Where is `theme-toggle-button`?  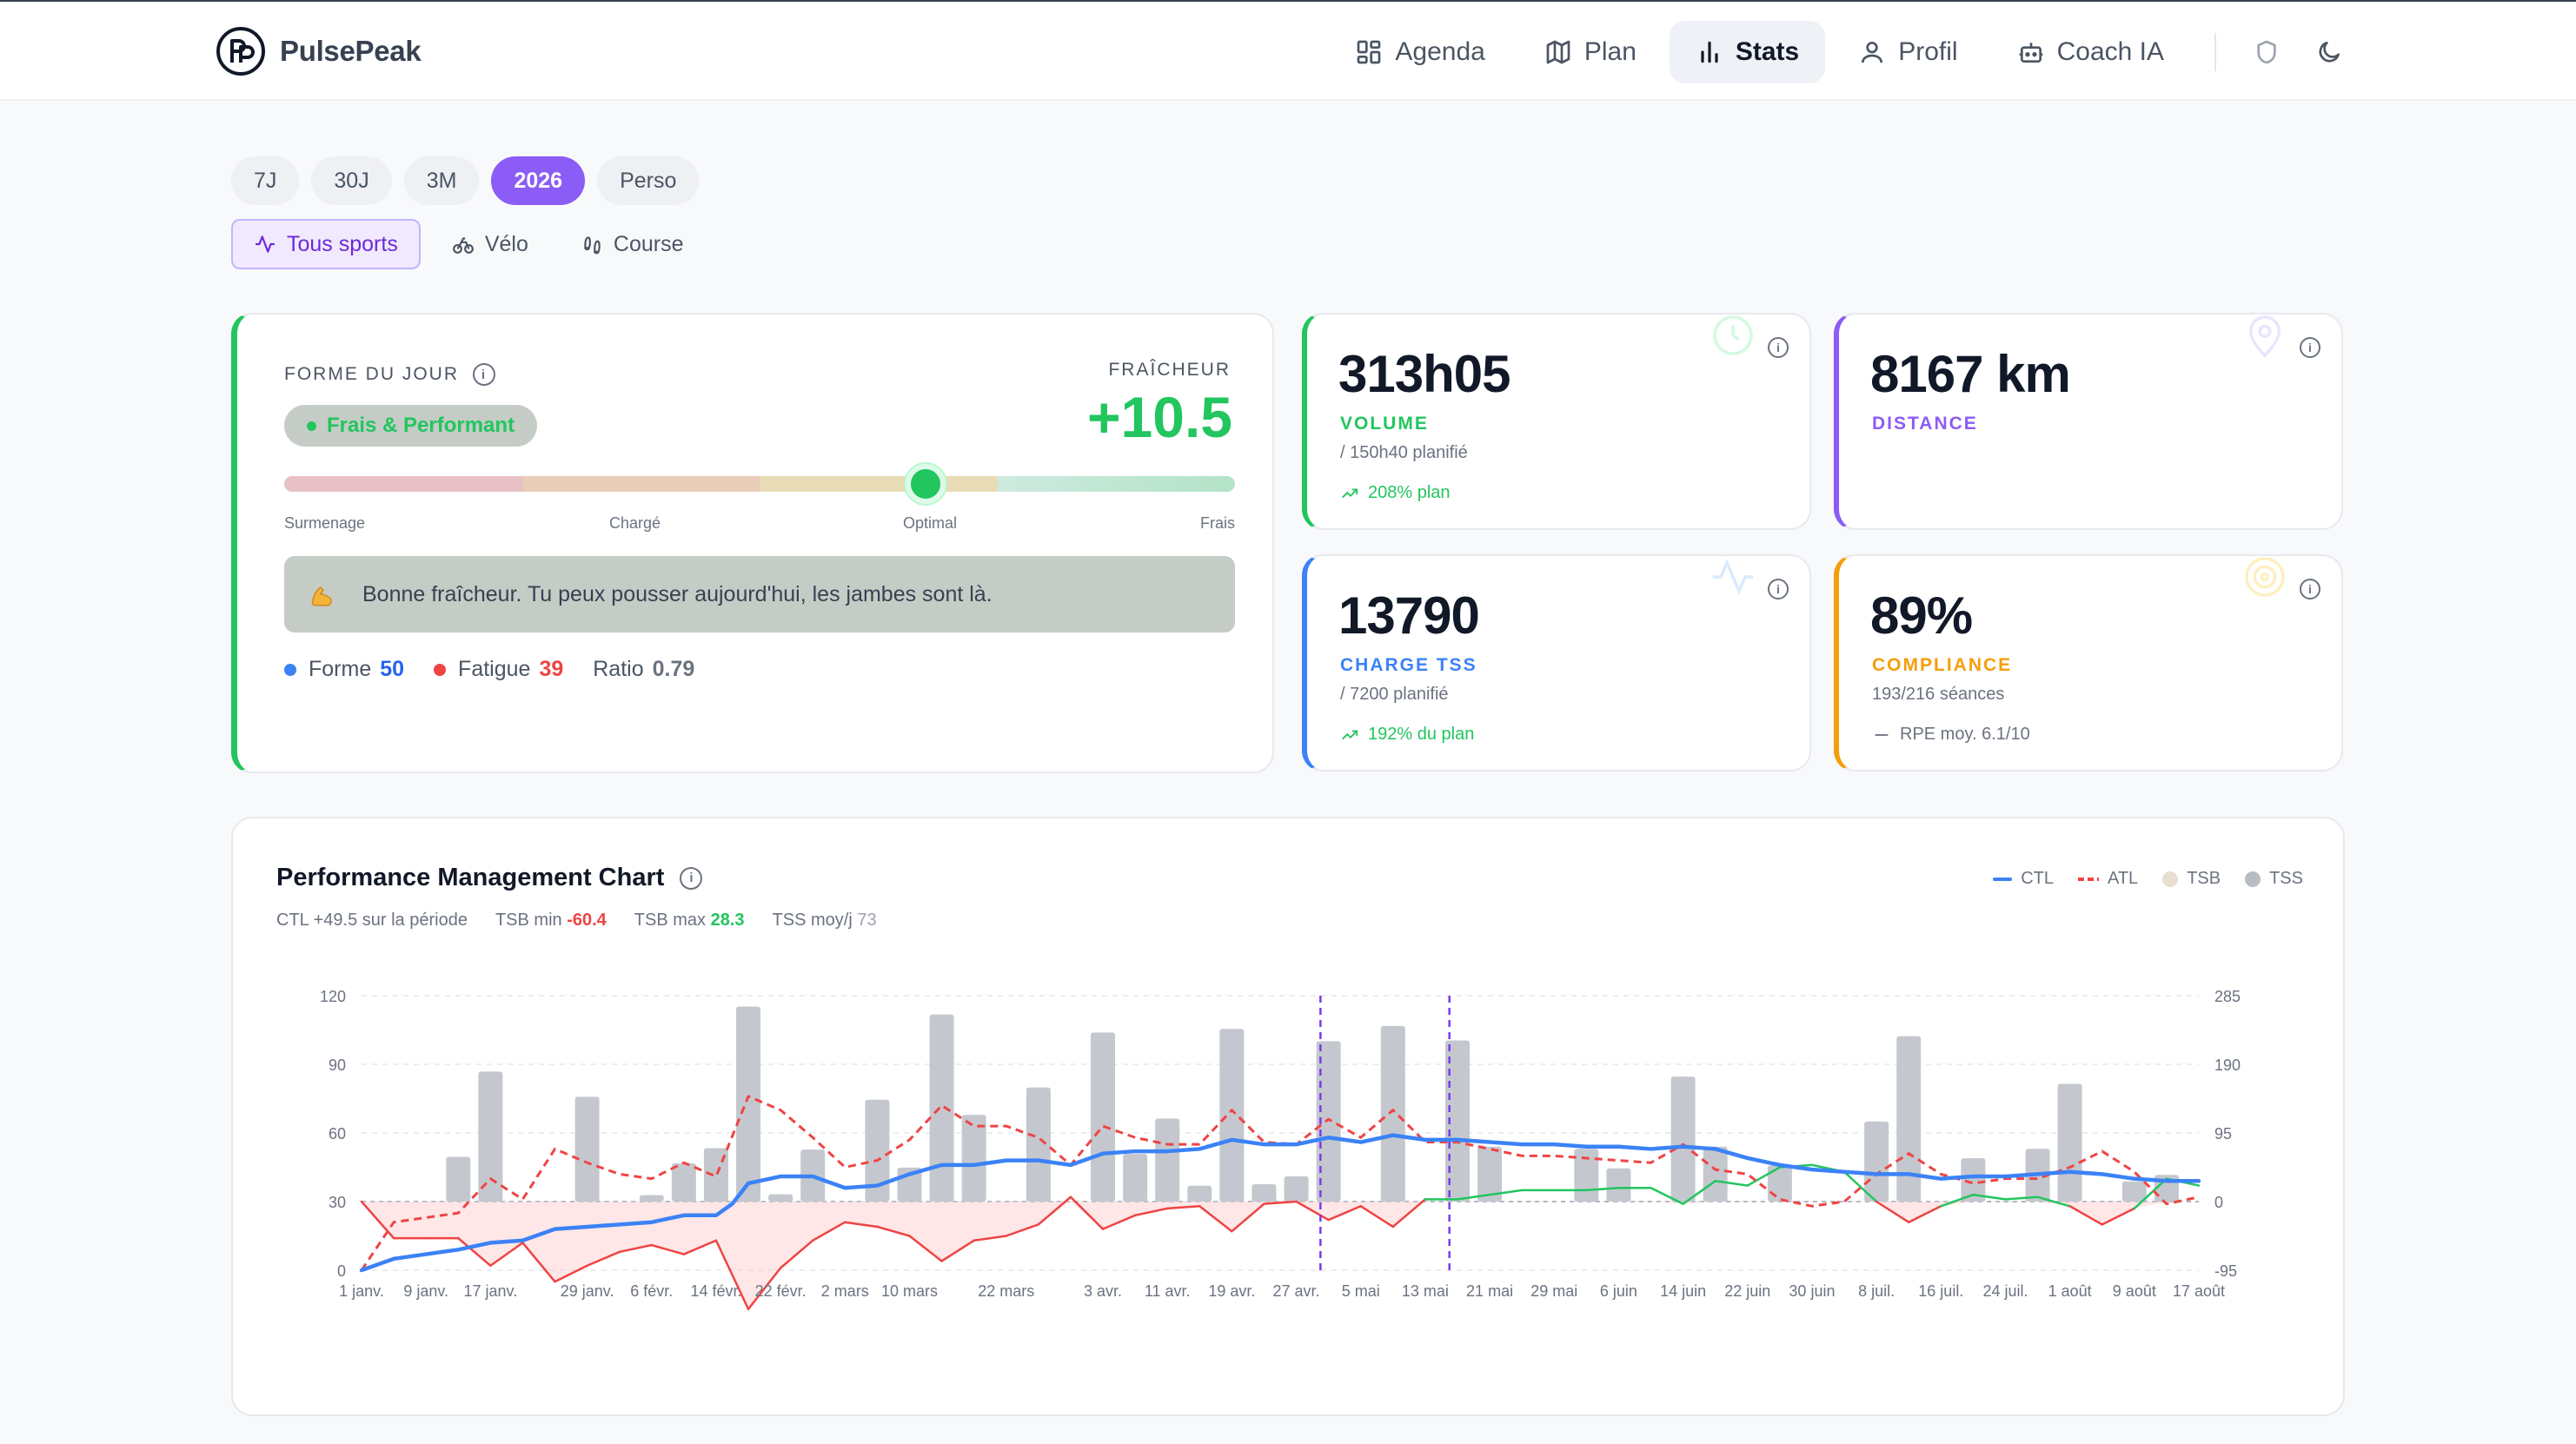 theme-toggle-button is located at coordinates (2329, 52).